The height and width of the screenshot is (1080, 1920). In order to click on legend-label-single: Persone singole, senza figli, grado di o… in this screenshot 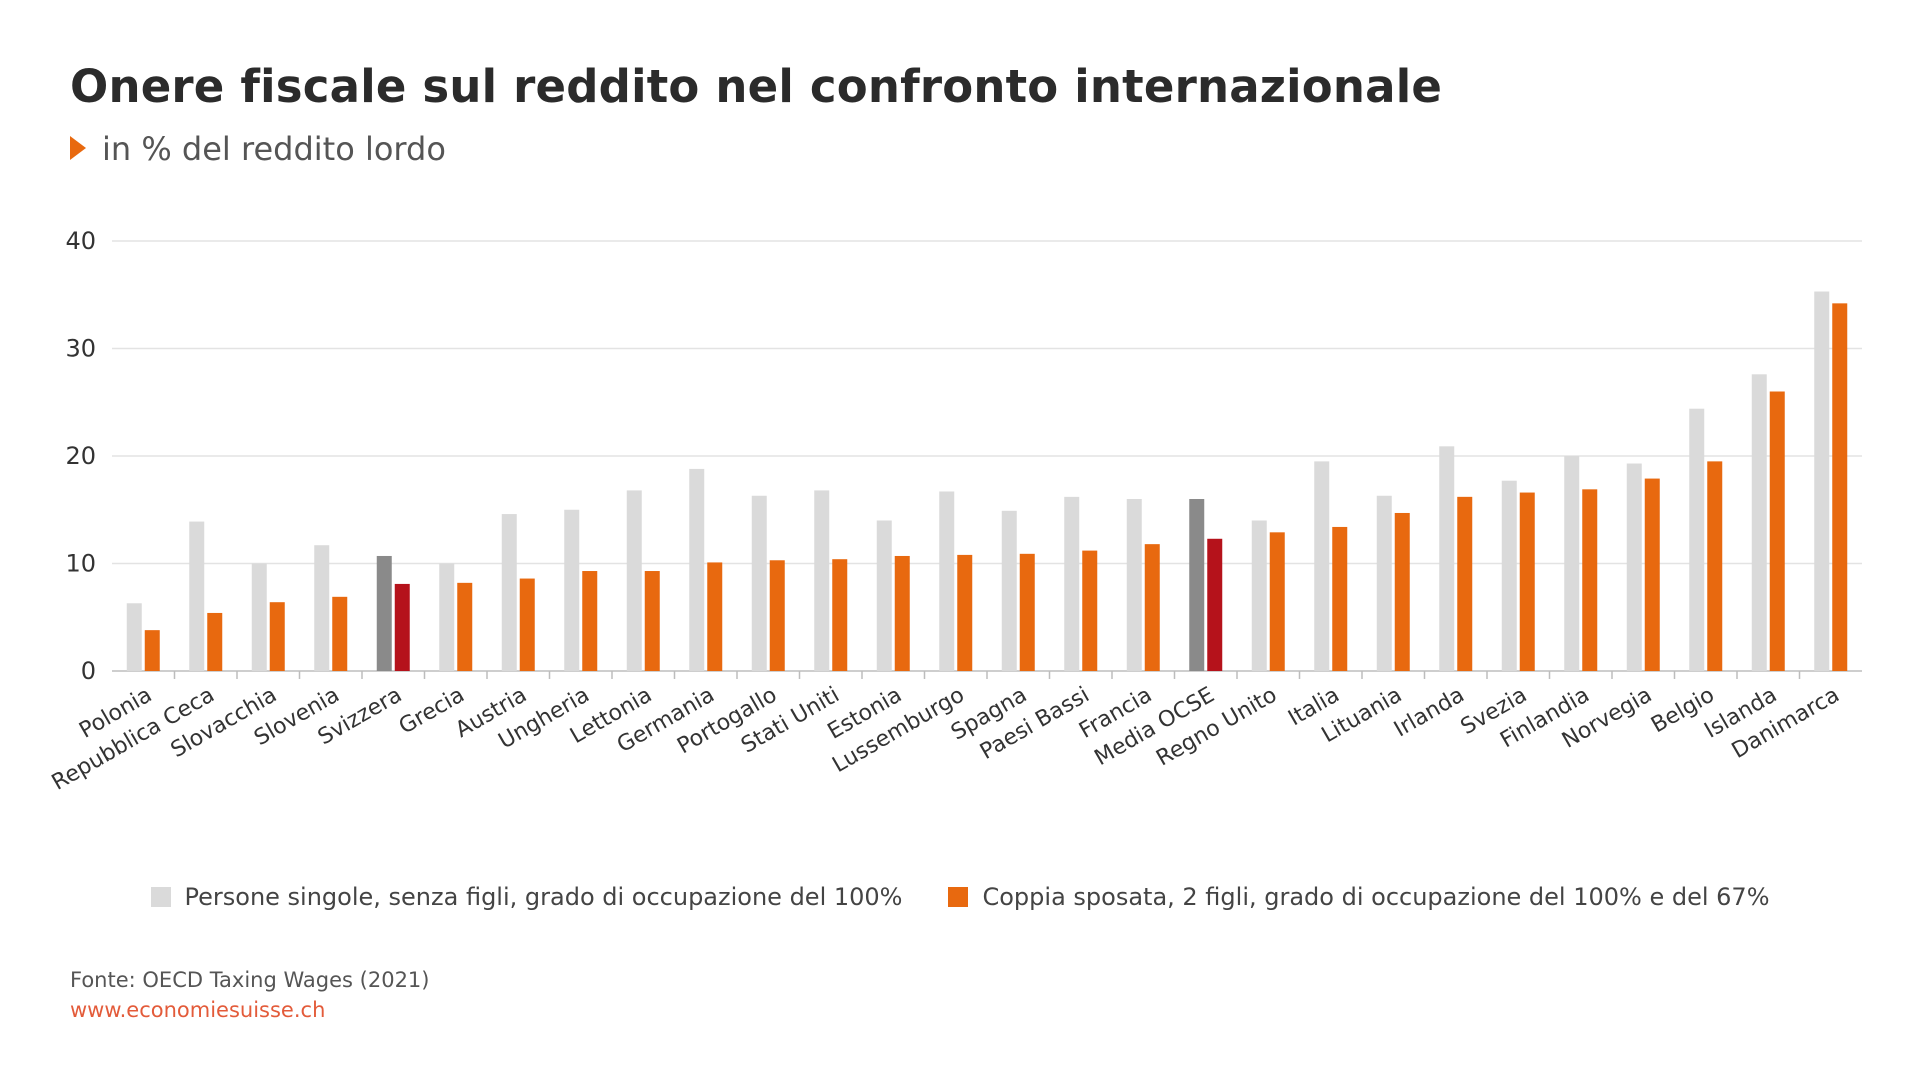, I will do `click(543, 897)`.